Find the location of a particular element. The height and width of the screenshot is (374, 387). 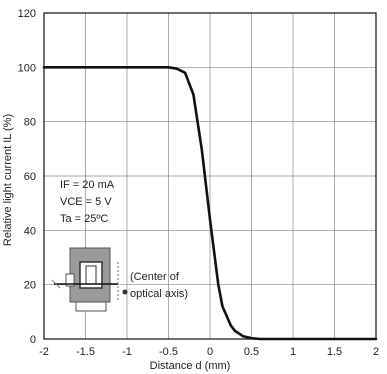

x-tick-label: 2 is located at coordinates (376, 352).